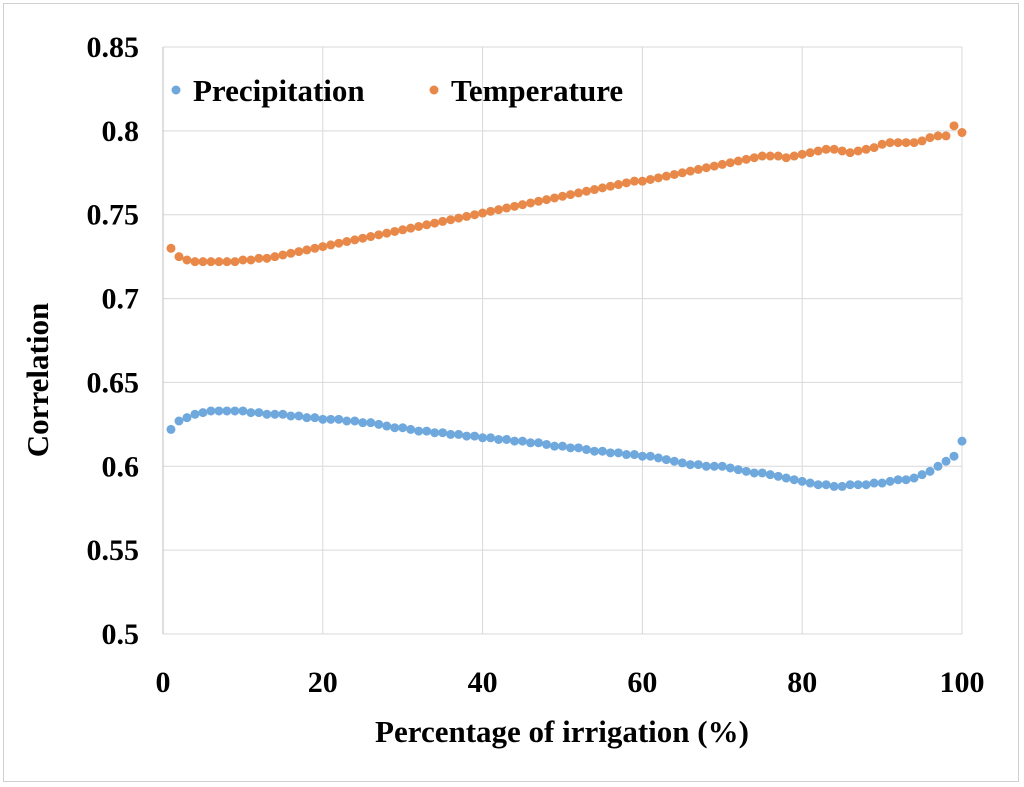 This screenshot has height=787, width=1024. I want to click on y-tick-label: 0.55, so click(113, 550).